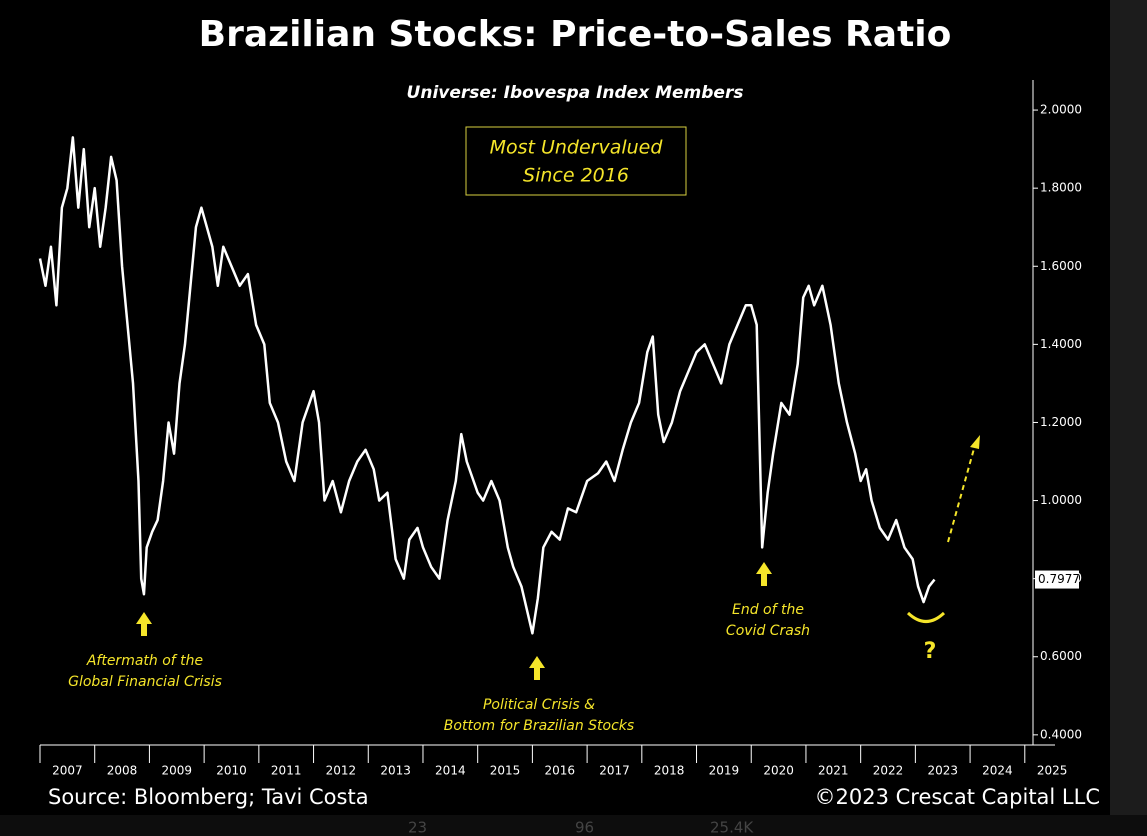  Describe the element at coordinates (231, 771) in the screenshot. I see `x-tick-label: 2010` at that location.